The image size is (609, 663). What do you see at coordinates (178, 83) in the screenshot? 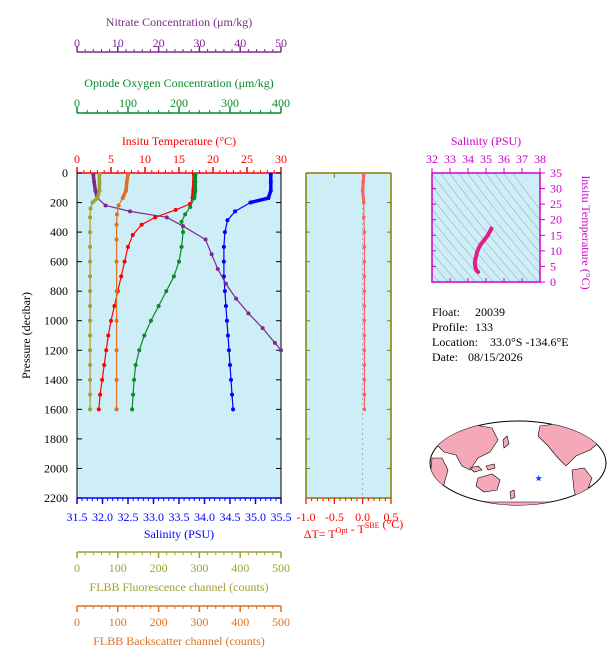
I see `oxygen-axis-label: Optode Oxygen Concentration (μm/kg)` at bounding box center [178, 83].